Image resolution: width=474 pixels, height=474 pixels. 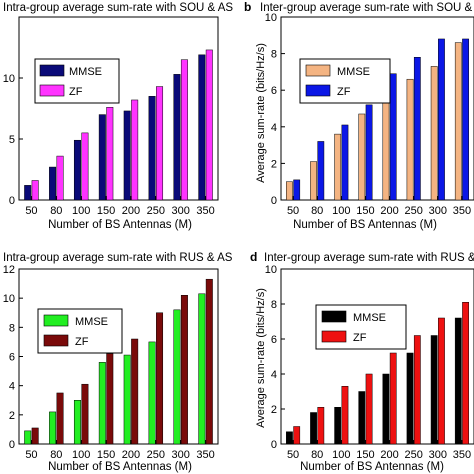 I want to click on y-tick-label: 5, so click(x=12, y=140).